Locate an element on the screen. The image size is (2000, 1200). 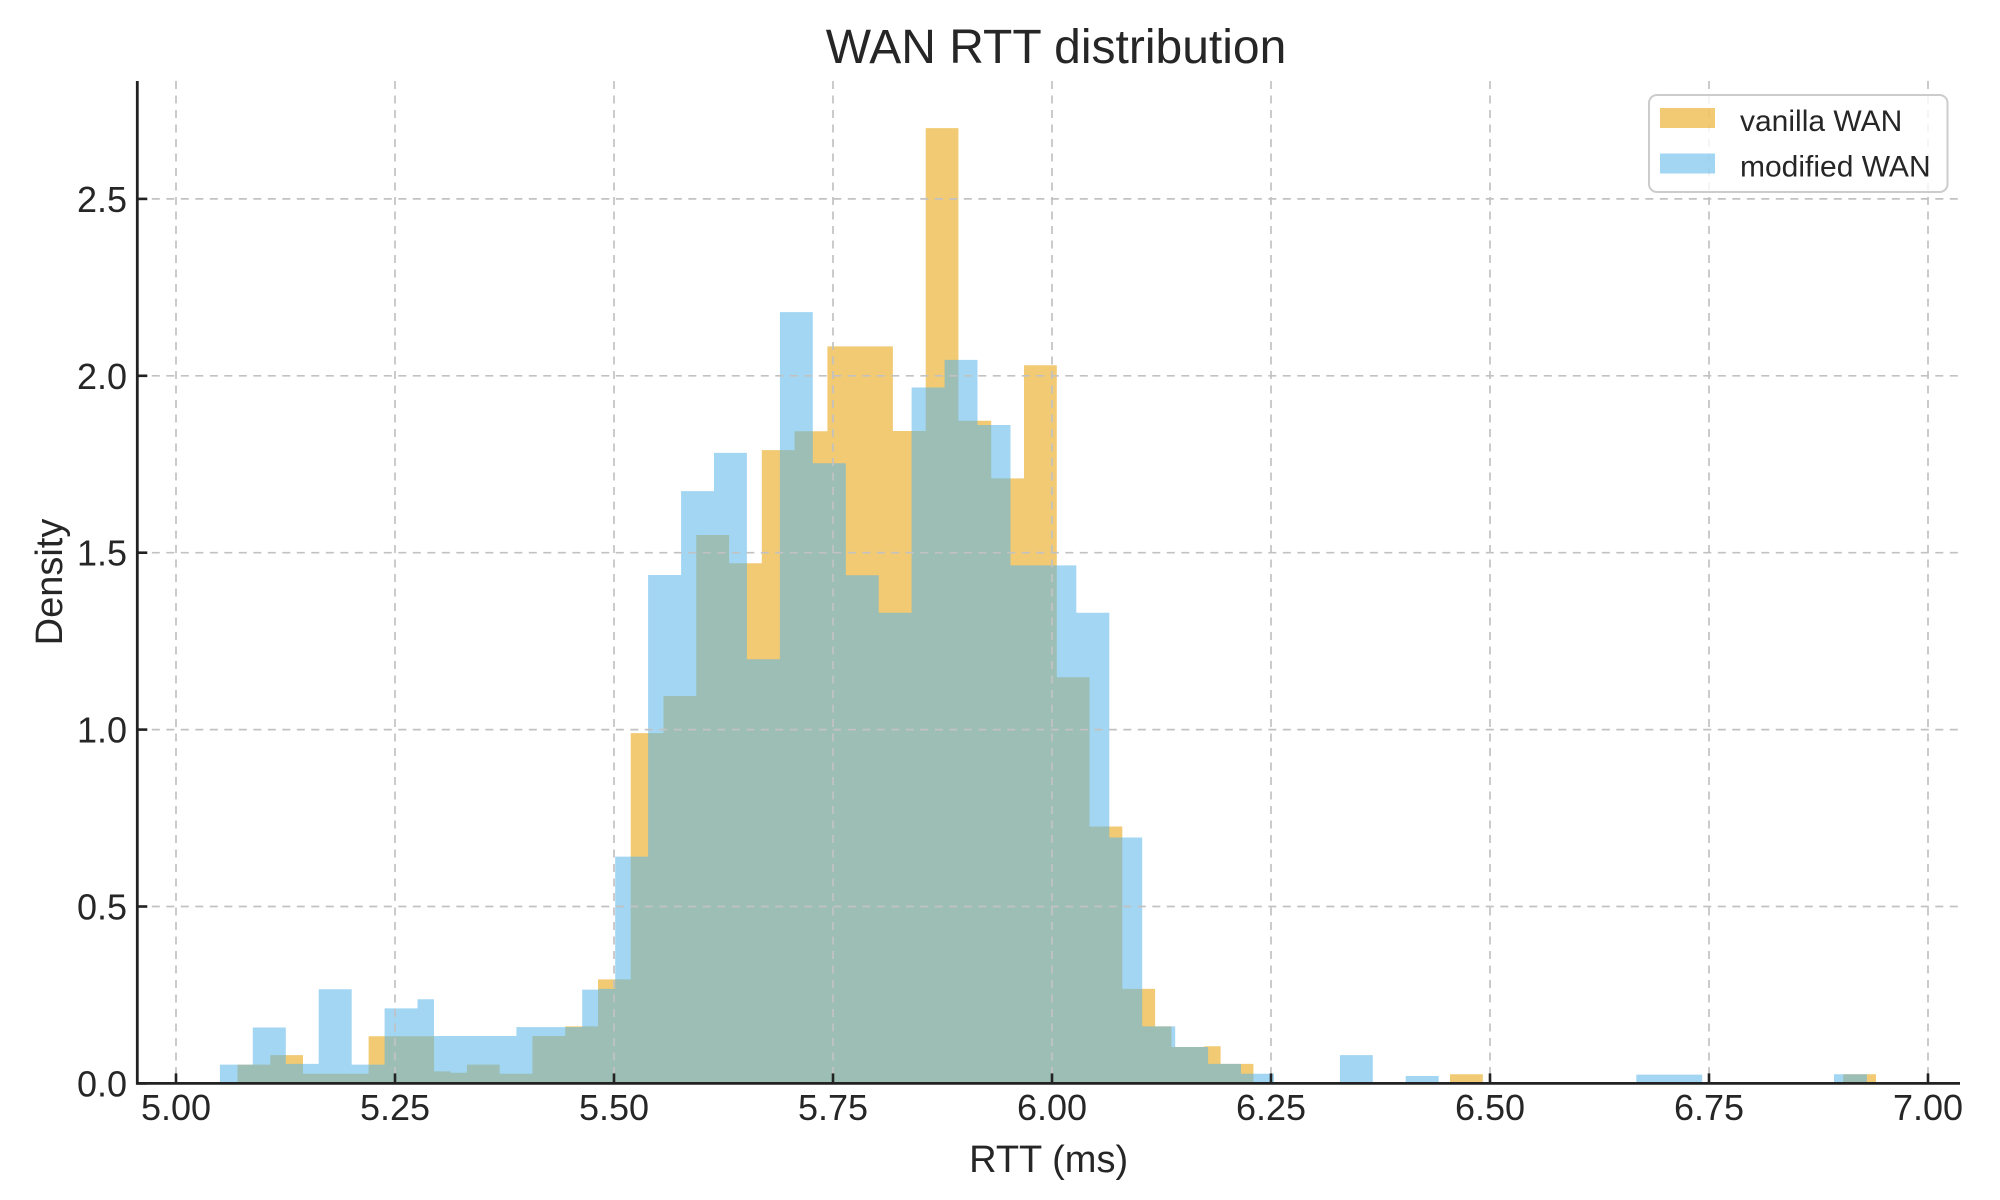
svg-text: 6.25 is located at coordinates (1271, 1107).